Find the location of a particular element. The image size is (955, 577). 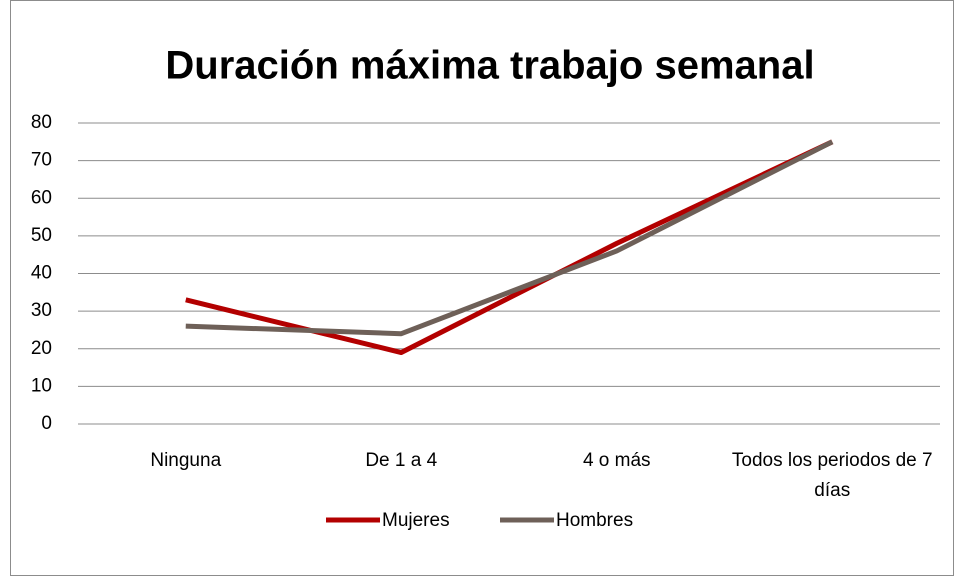

y-tick-label: 70 is located at coordinates (41, 160).